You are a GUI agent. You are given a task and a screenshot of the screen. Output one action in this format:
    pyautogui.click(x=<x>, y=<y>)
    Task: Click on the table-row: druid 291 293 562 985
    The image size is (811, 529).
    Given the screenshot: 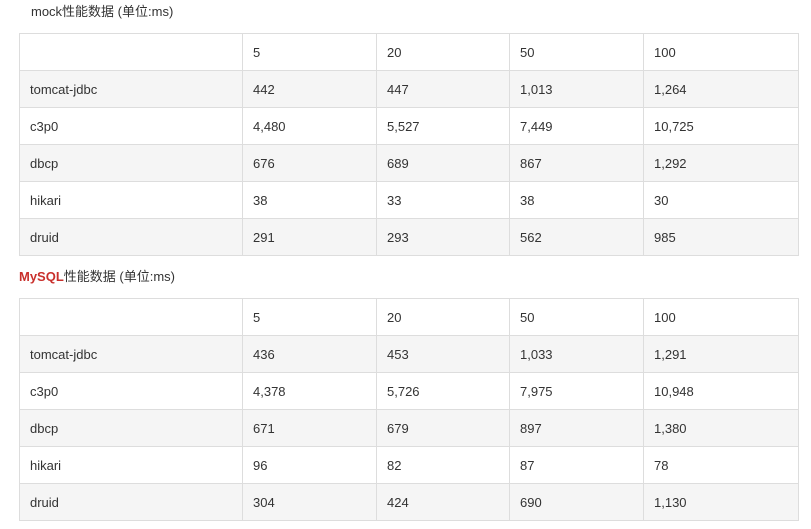 What is the action you would take?
    pyautogui.click(x=409, y=237)
    